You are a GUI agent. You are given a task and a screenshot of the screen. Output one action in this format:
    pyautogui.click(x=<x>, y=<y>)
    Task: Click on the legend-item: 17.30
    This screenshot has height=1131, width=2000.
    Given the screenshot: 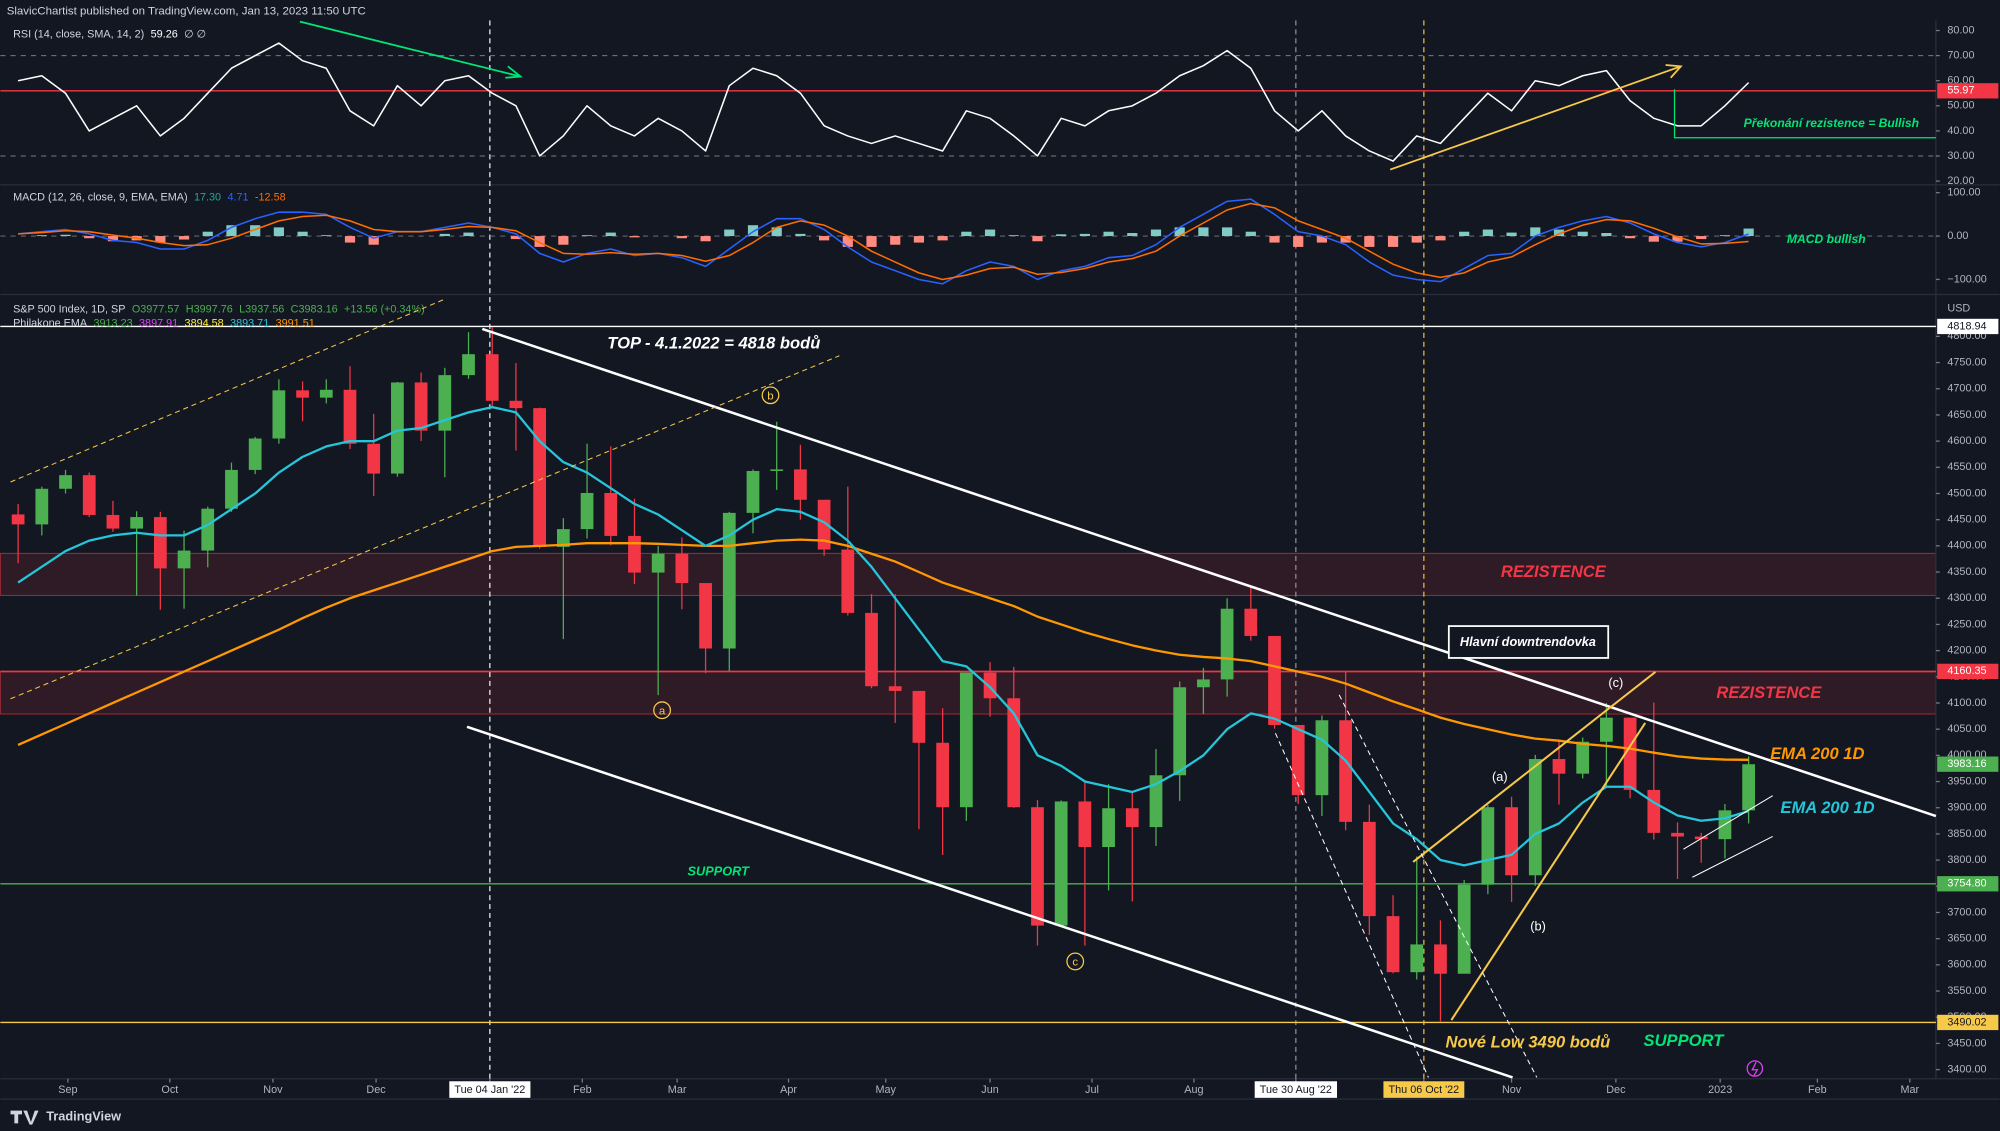 What is the action you would take?
    pyautogui.click(x=207, y=197)
    